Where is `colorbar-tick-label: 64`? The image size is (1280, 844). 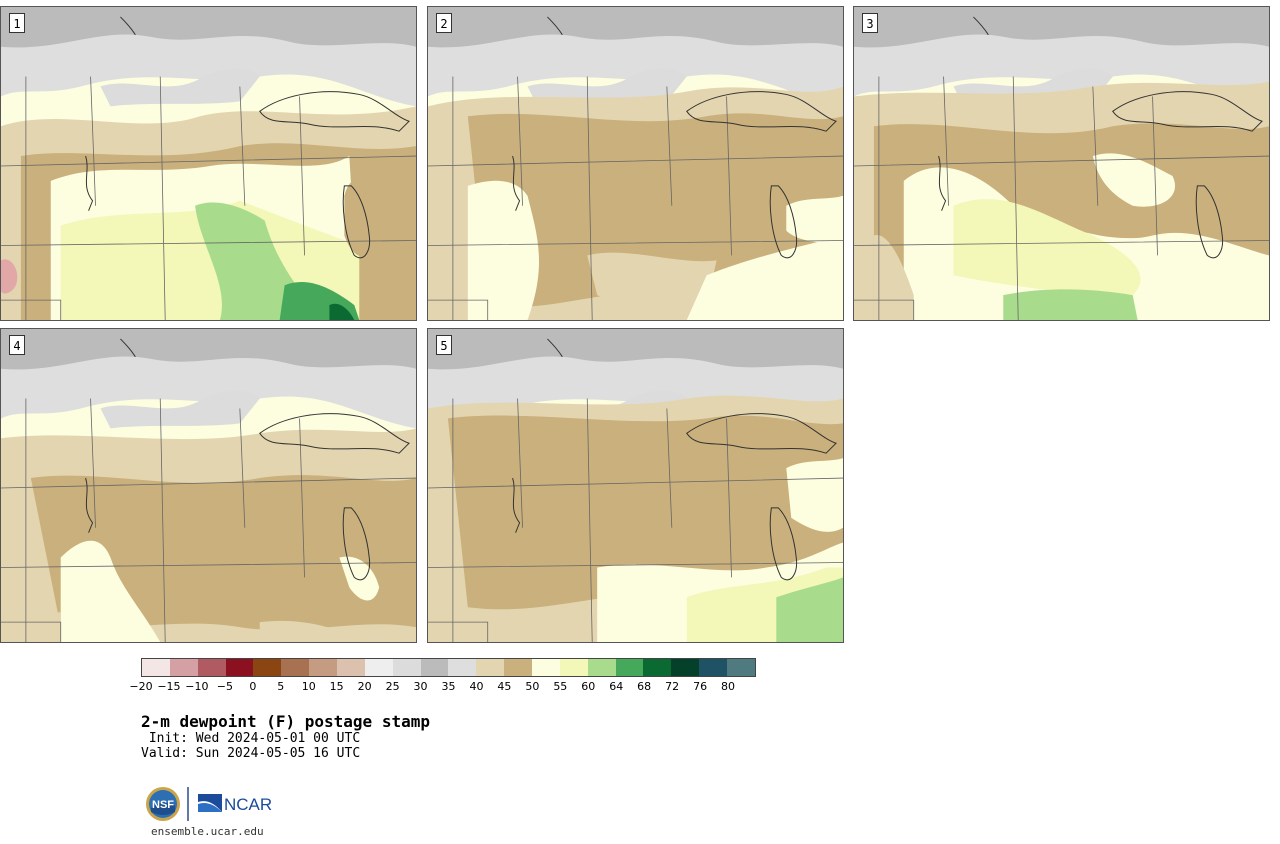
colorbar-tick-label: 64 is located at coordinates (616, 686).